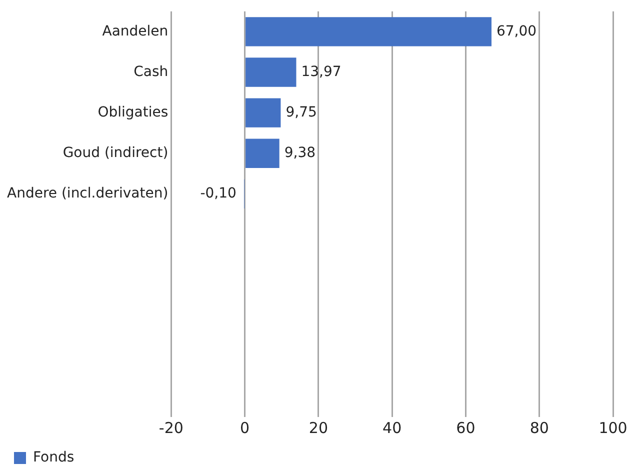 Image resolution: width=639 pixels, height=475 pixels. What do you see at coordinates (392, 427) in the screenshot?
I see `x-tick-label: 40` at bounding box center [392, 427].